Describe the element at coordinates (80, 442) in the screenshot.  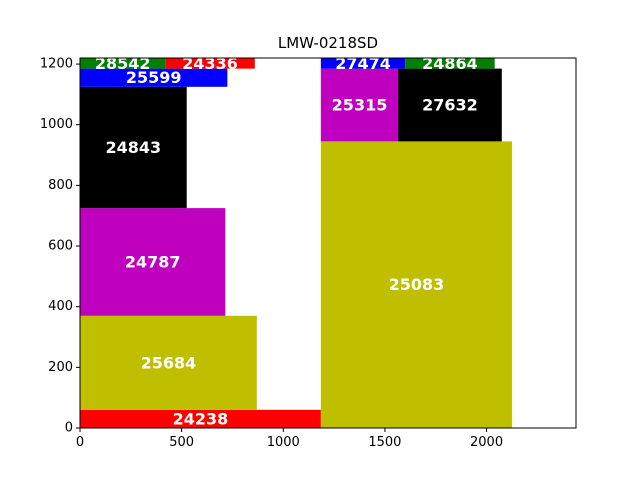
I see `x-tick-label: 0` at that location.